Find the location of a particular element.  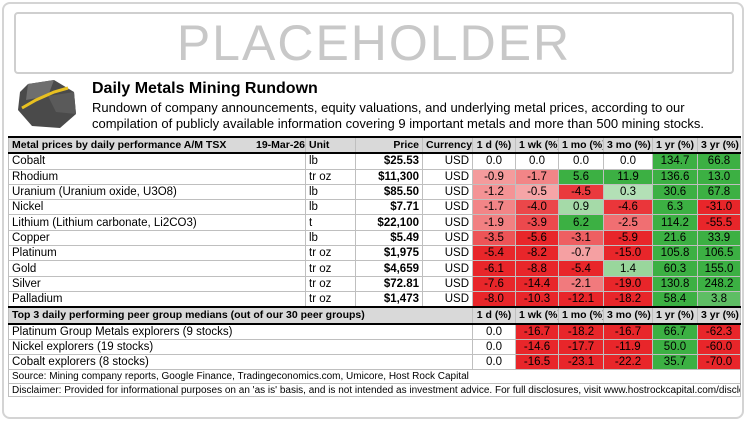

change-cell: 30.6 is located at coordinates (675, 192).